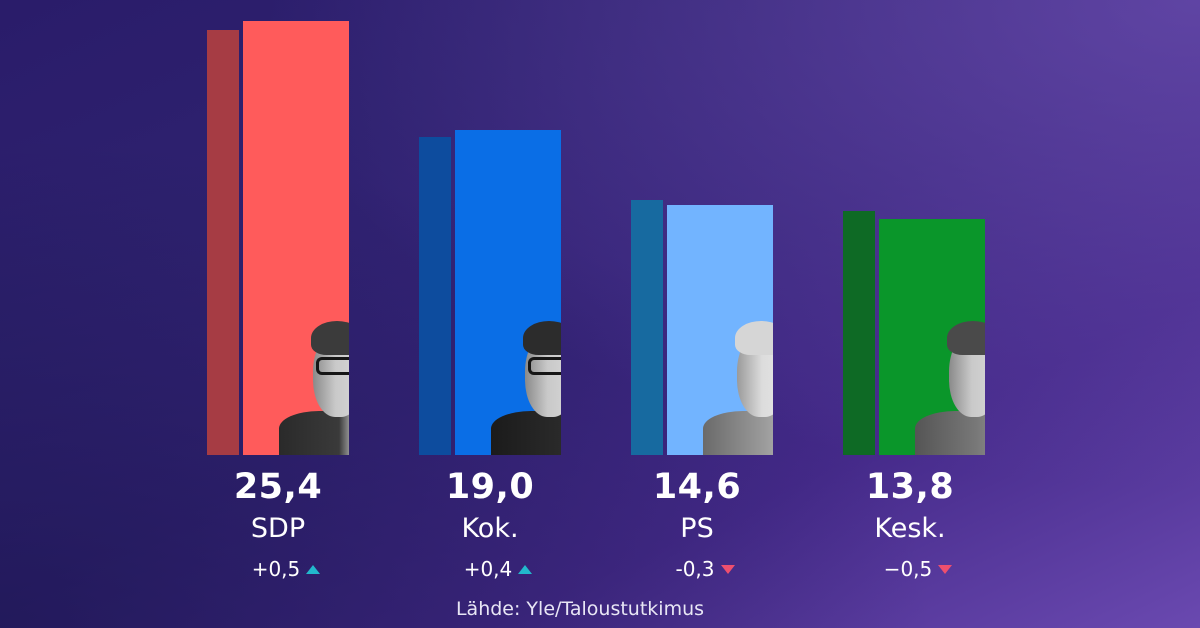  I want to click on labels-kok: 19,0 Kok. +0,4, so click(490, 524).